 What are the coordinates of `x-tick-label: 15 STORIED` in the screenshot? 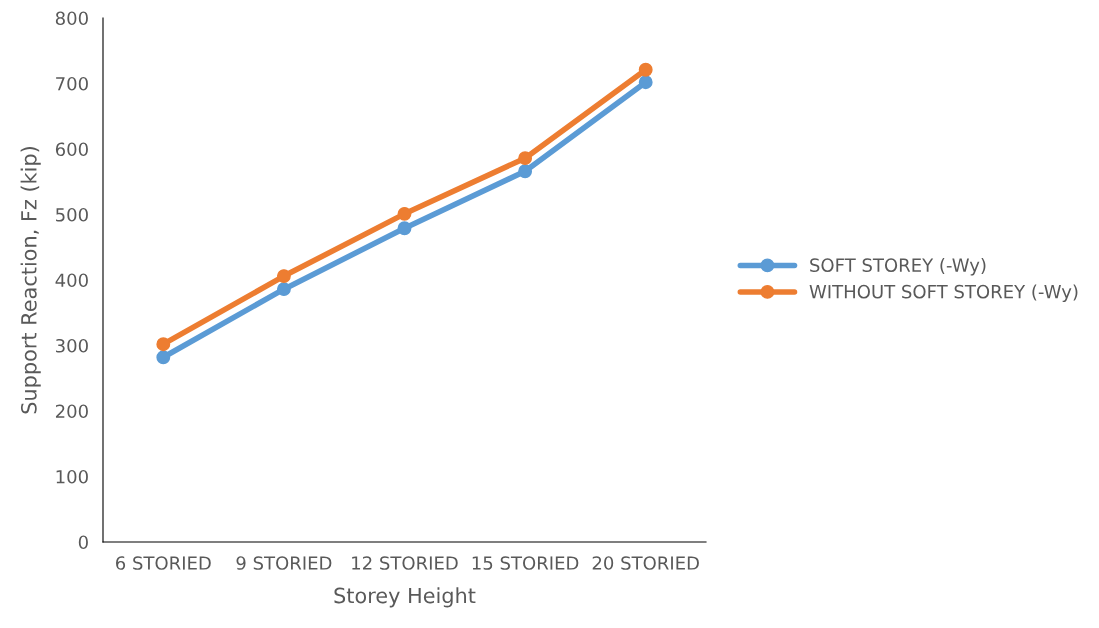 It's located at (525, 563).